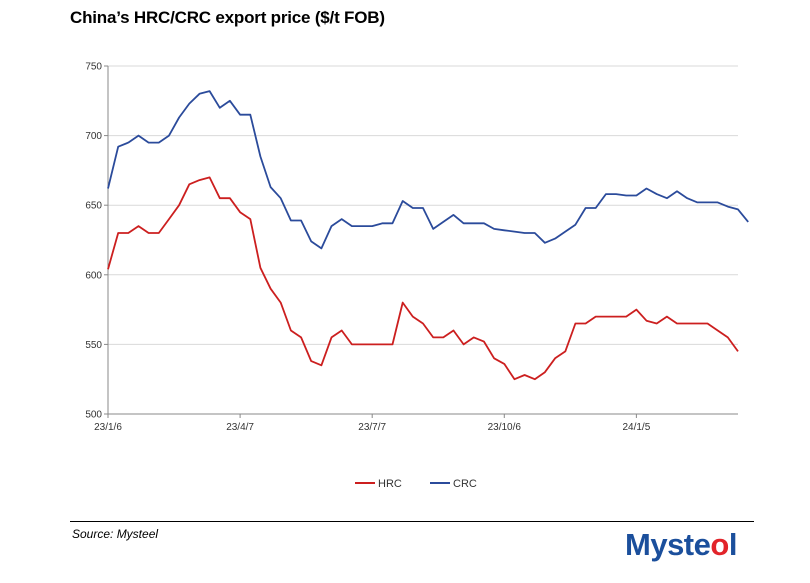 The height and width of the screenshot is (583, 810). I want to click on legend-label-hrc: HRC, so click(390, 484).